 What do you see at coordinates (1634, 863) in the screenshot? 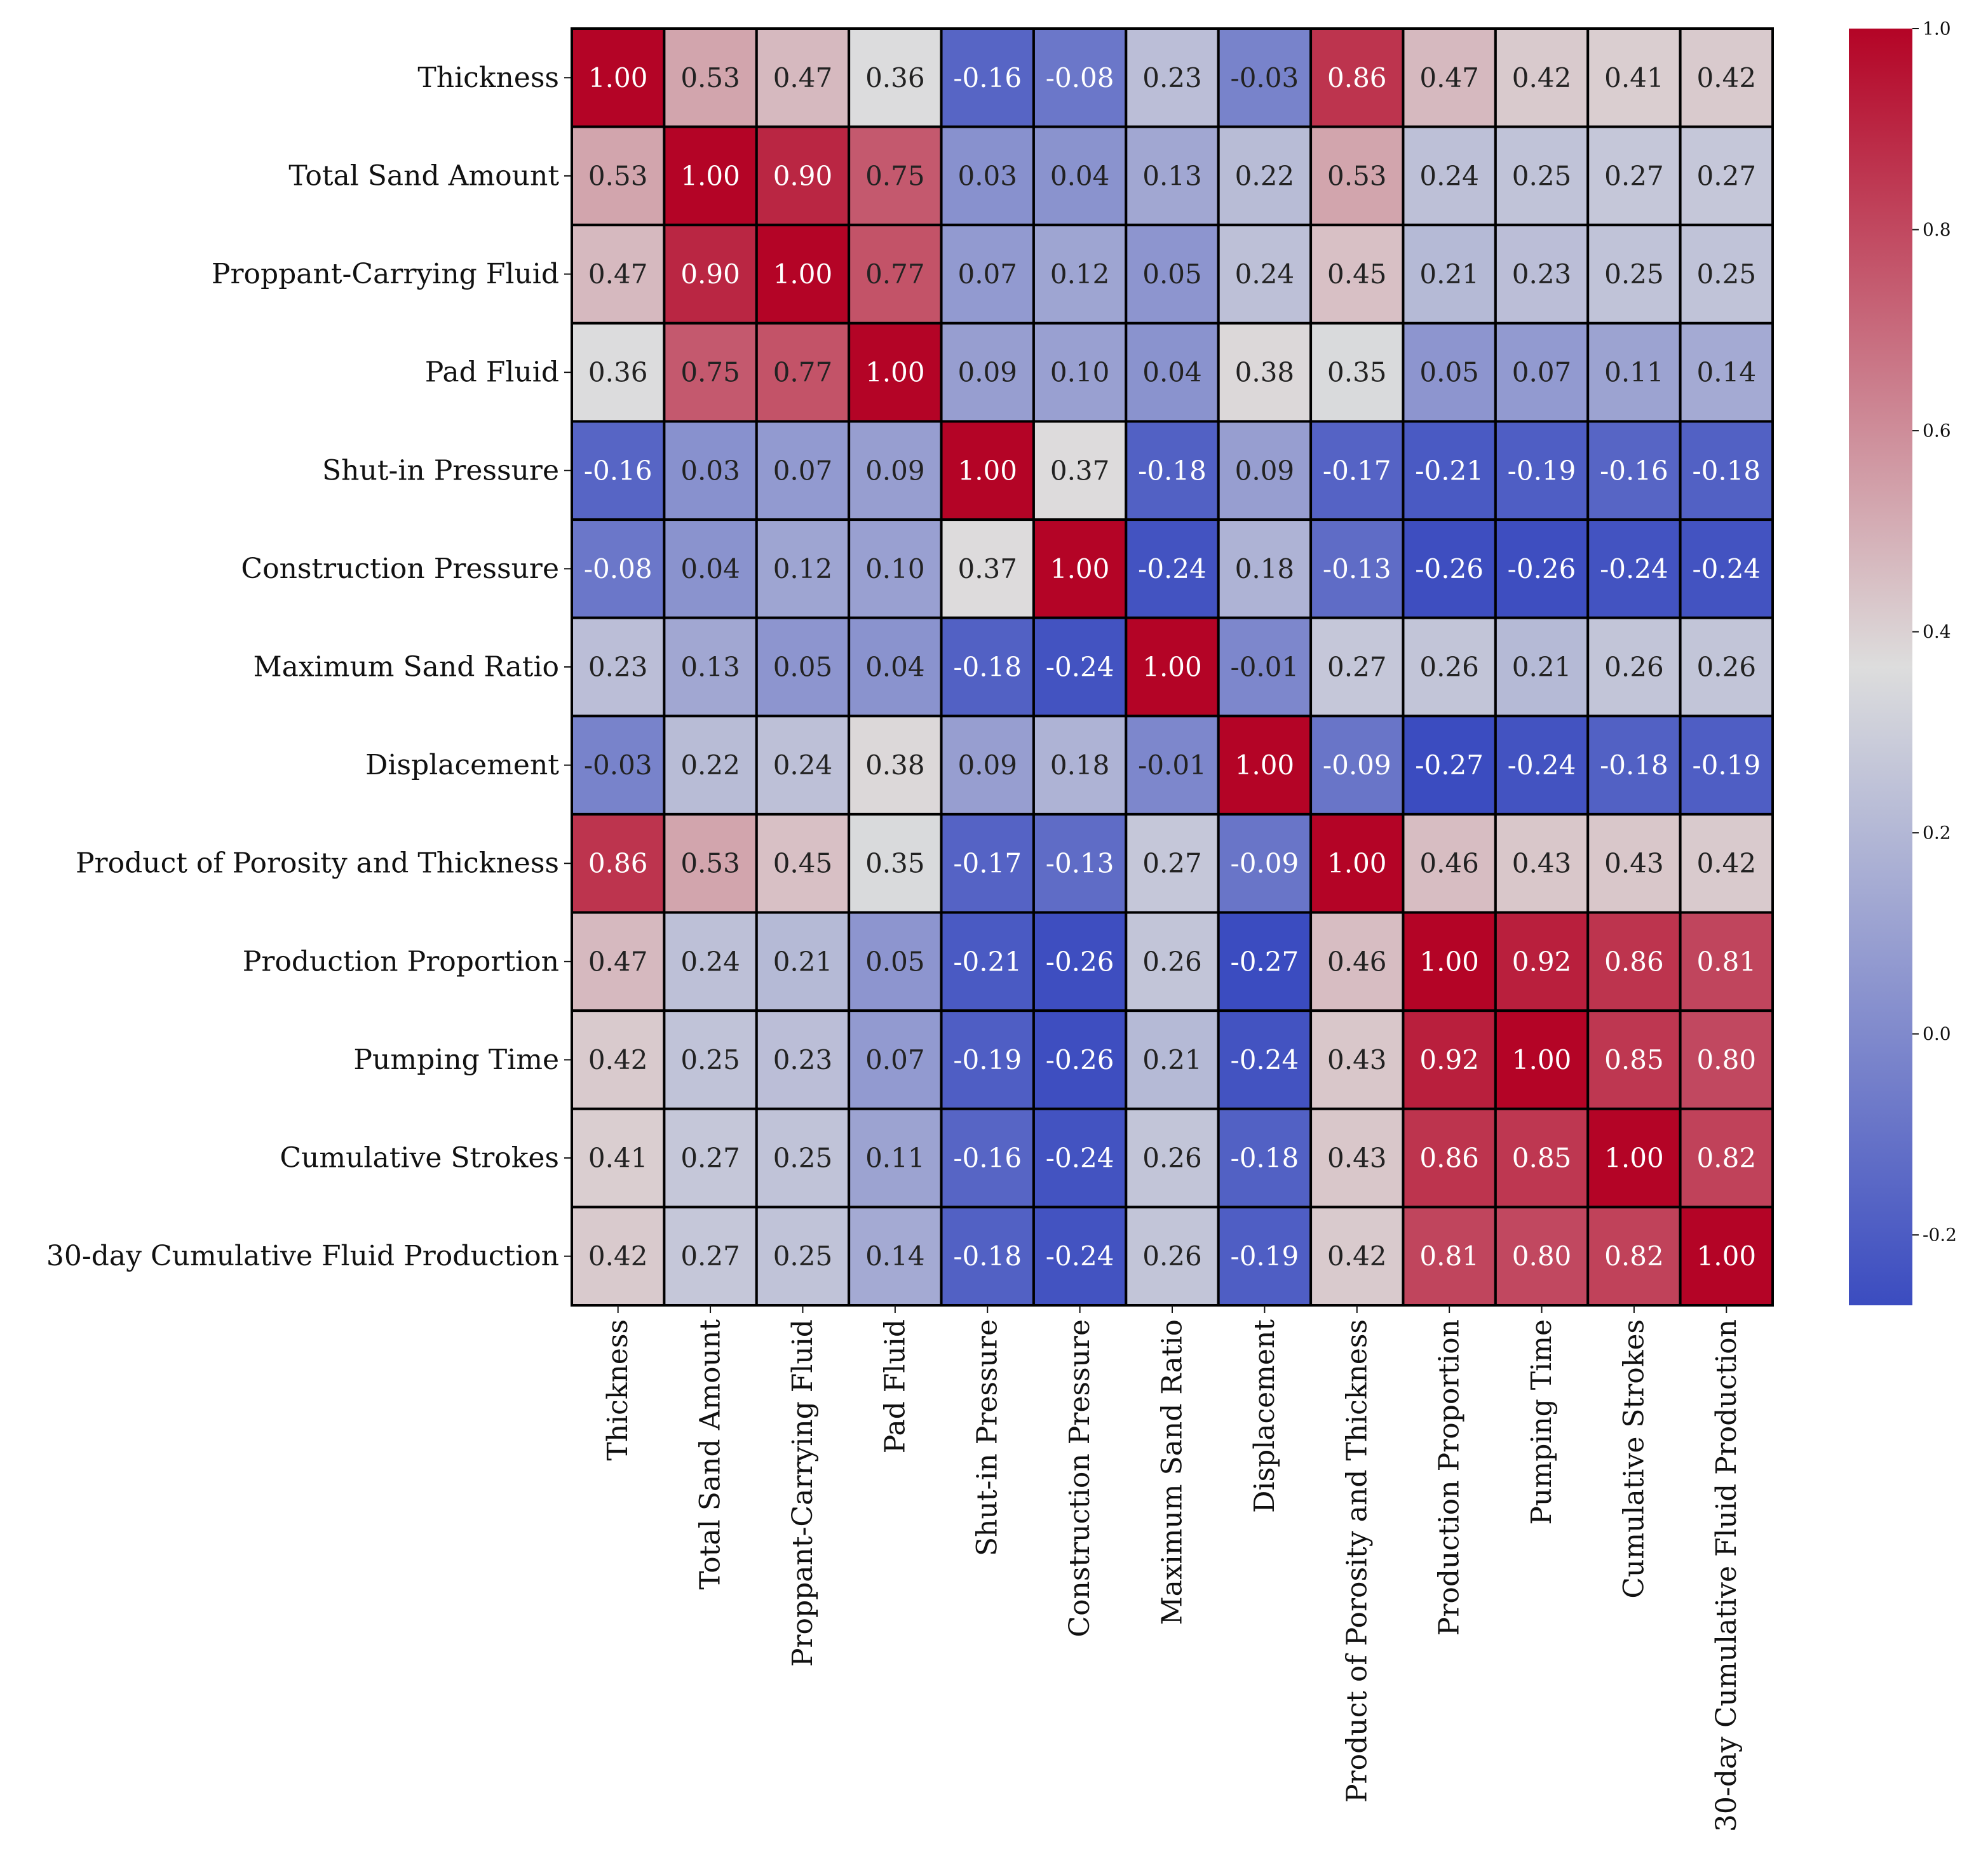
I see `heatmap-cell-r8-c11` at bounding box center [1634, 863].